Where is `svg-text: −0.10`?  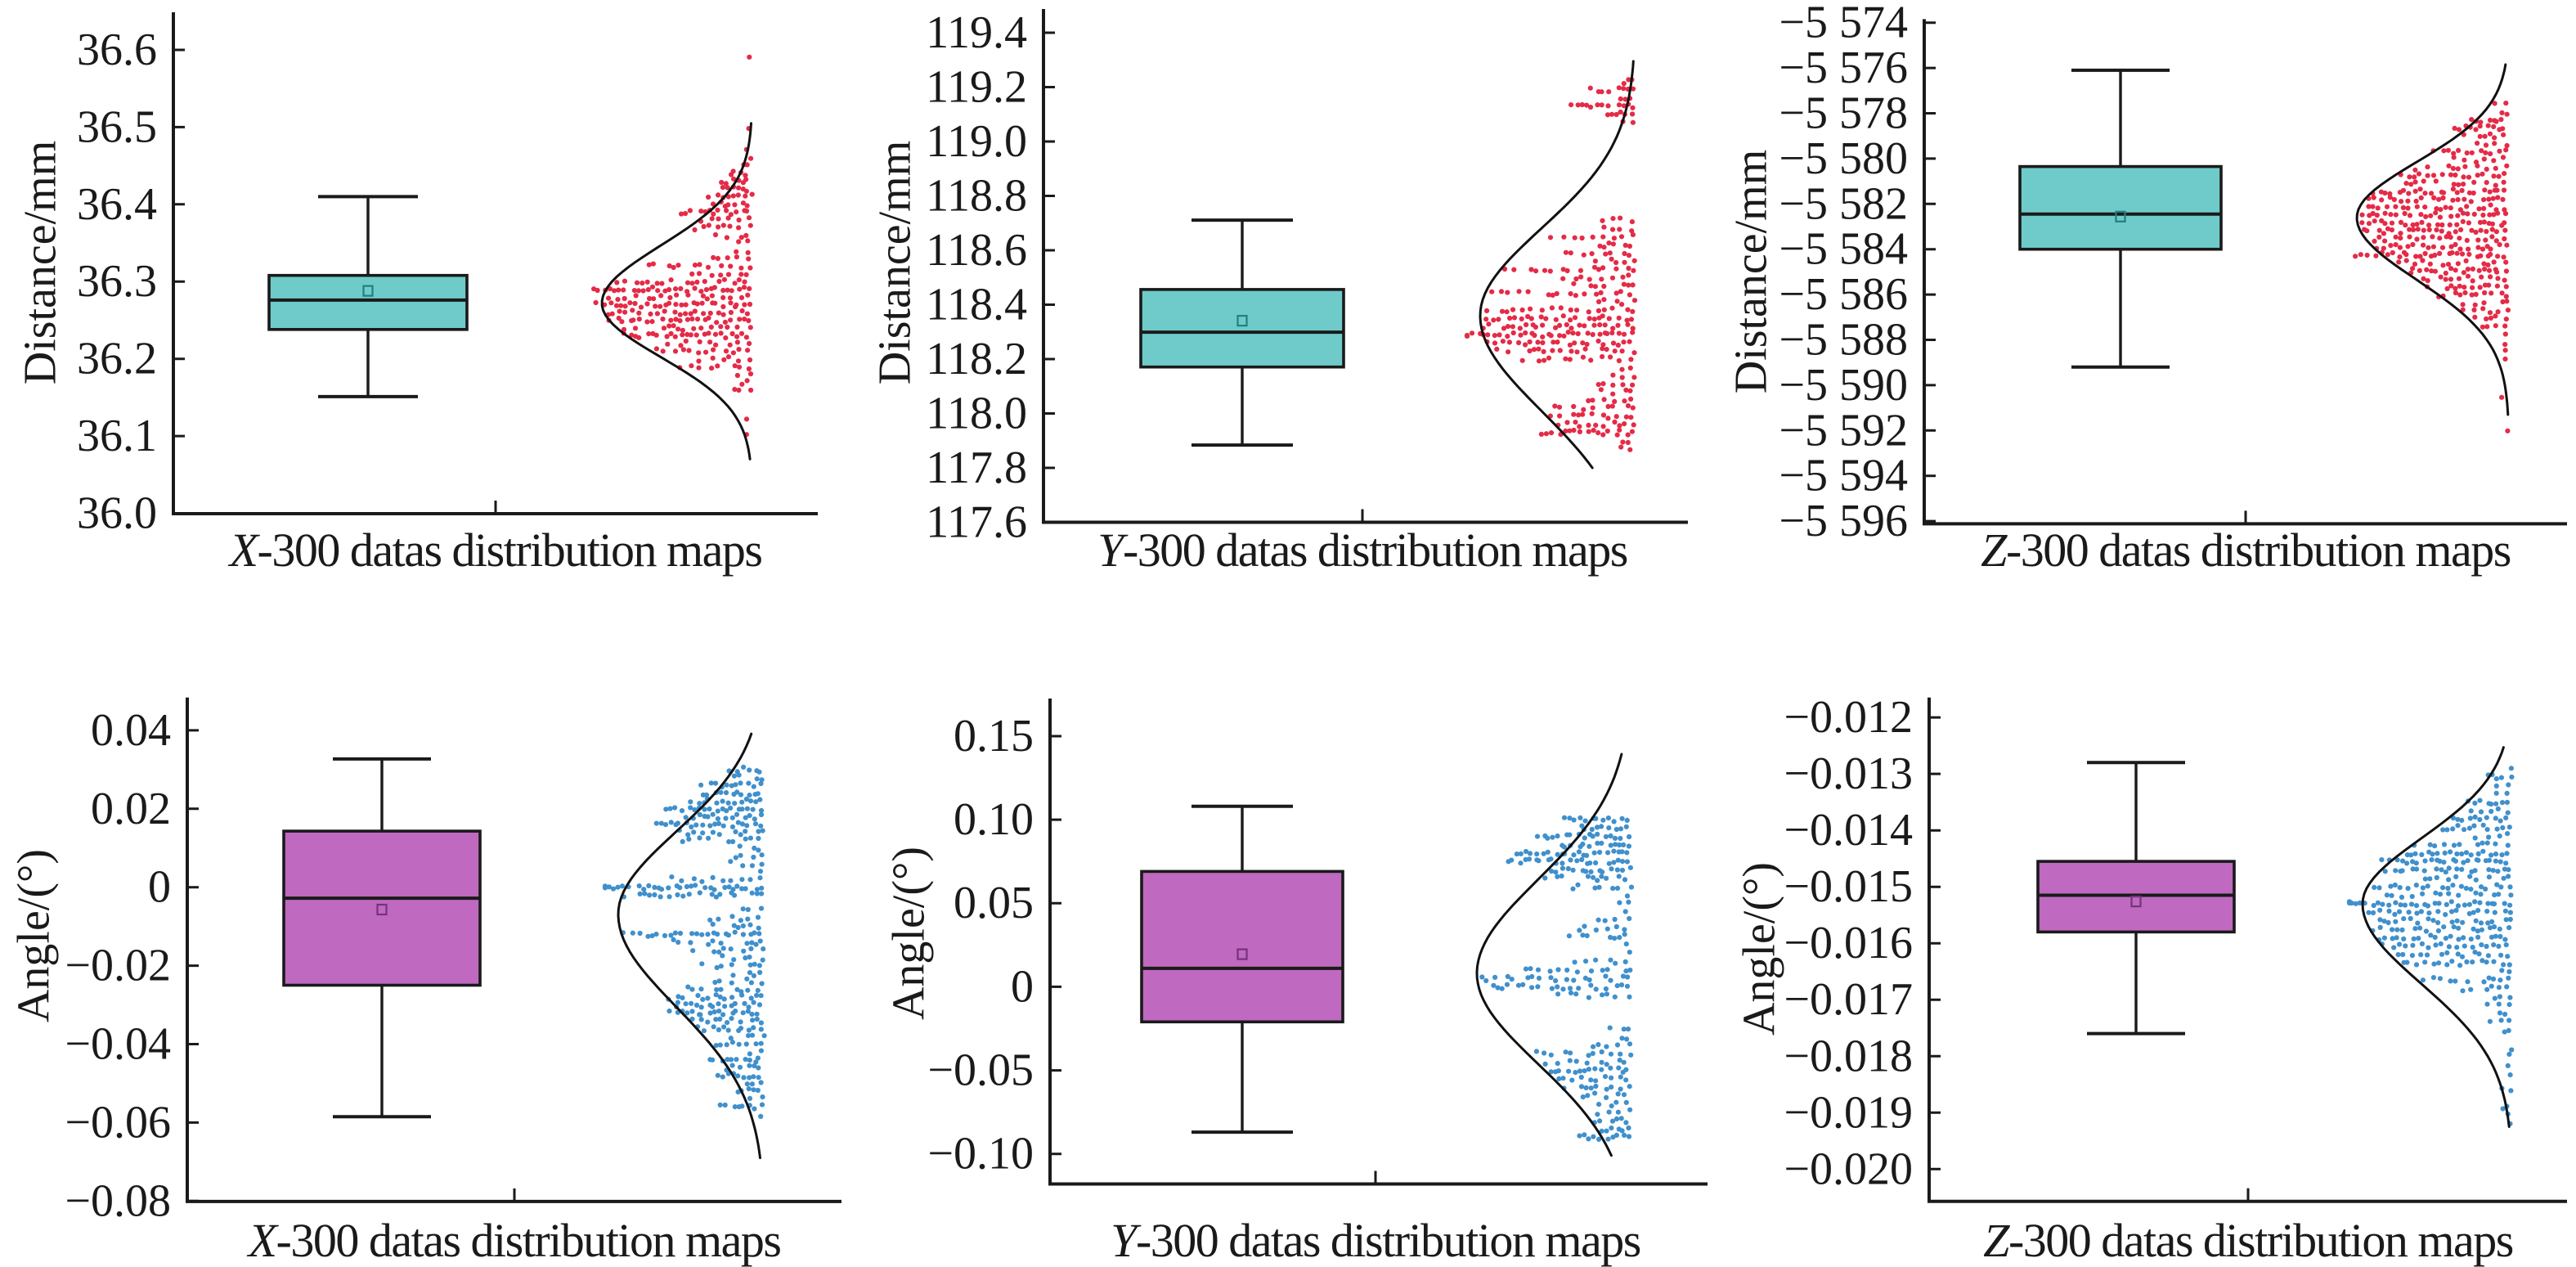
svg-text: −0.10 is located at coordinates (980, 1154).